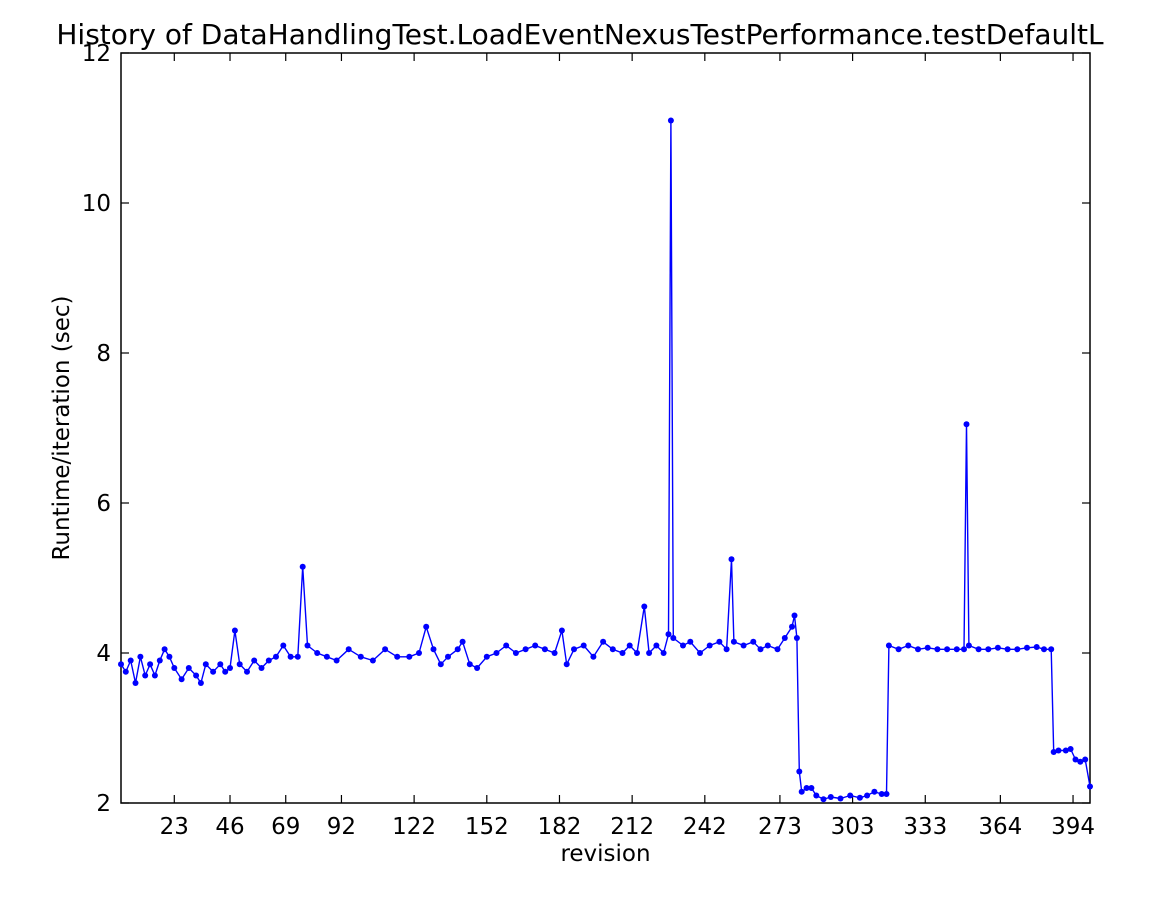  What do you see at coordinates (705, 827) in the screenshot?
I see `x-tick-label: 242` at bounding box center [705, 827].